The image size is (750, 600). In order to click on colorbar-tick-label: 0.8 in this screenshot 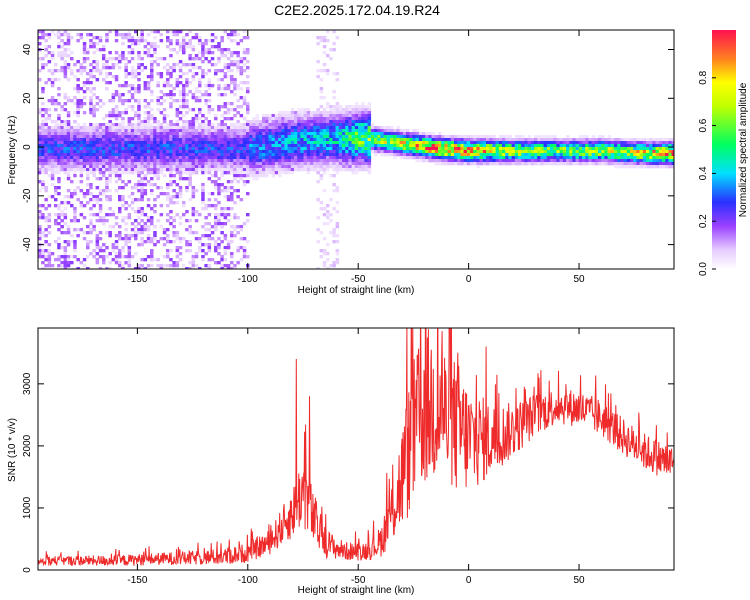, I will do `click(703, 77)`.